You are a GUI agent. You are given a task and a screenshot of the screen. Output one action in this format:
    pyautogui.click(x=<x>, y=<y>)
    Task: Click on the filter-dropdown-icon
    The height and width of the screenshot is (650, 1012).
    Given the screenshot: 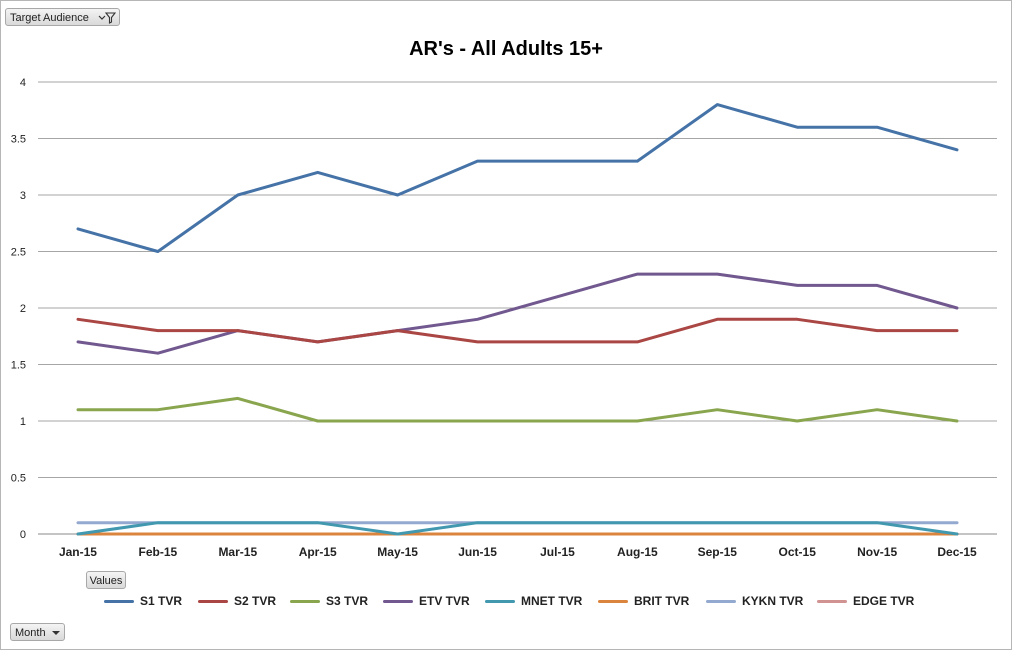 What is the action you would take?
    pyautogui.click(x=107, y=20)
    